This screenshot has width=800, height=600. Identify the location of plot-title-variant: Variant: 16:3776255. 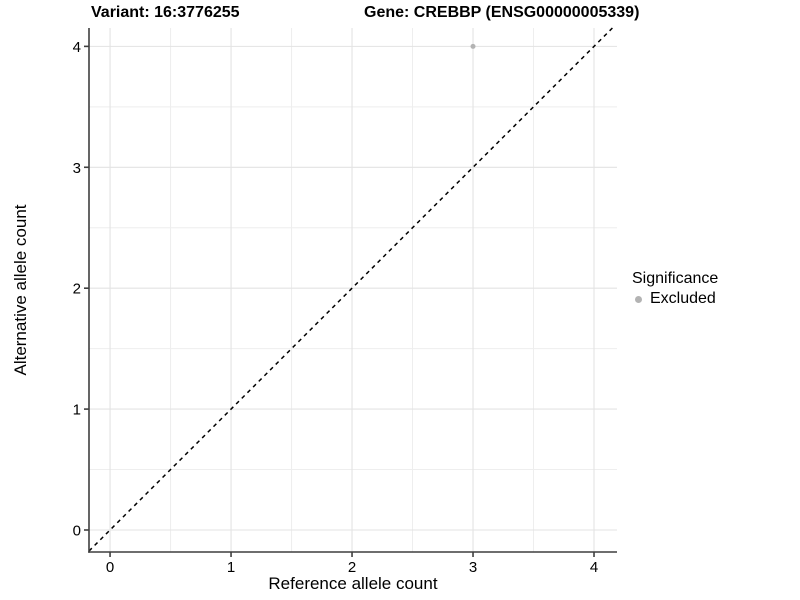
(165, 12).